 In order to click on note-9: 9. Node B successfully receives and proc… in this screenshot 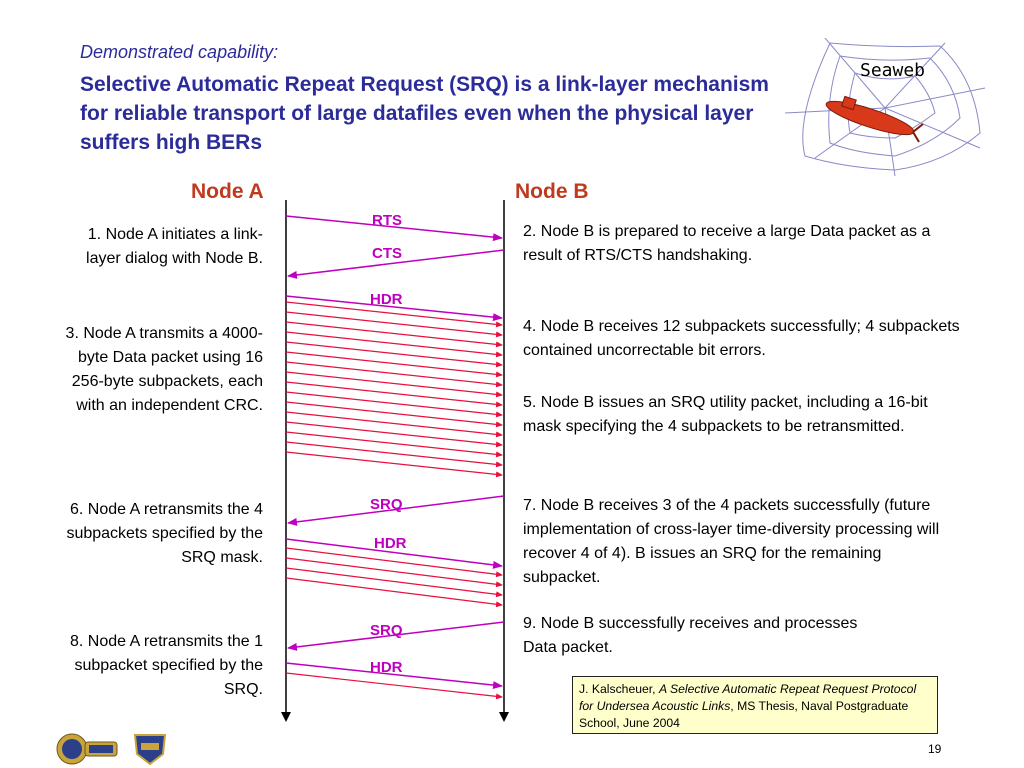, I will do `click(690, 635)`.